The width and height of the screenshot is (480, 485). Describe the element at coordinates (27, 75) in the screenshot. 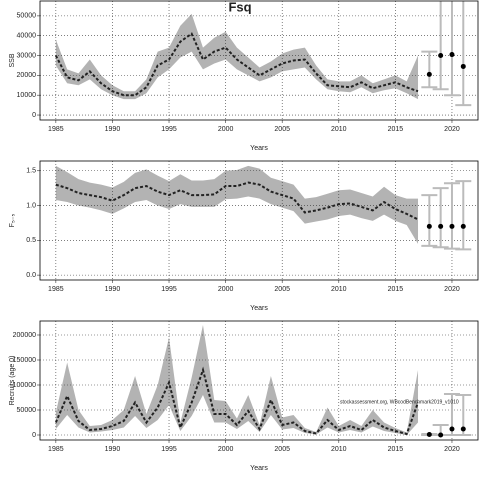

I see `y-tick-label: 20000` at that location.